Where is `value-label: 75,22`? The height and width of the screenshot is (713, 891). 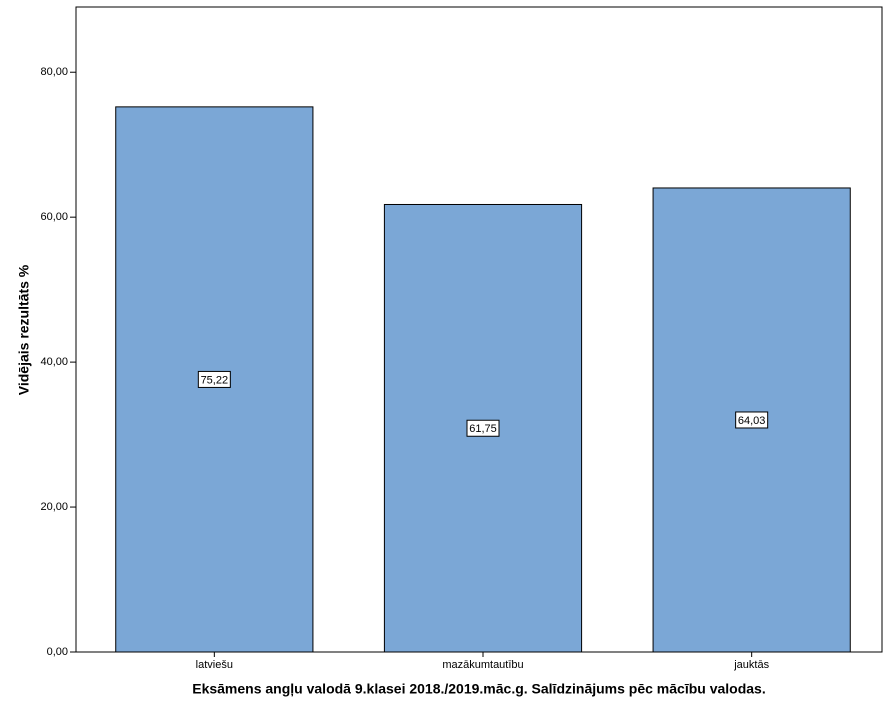 value-label: 75,22 is located at coordinates (215, 380).